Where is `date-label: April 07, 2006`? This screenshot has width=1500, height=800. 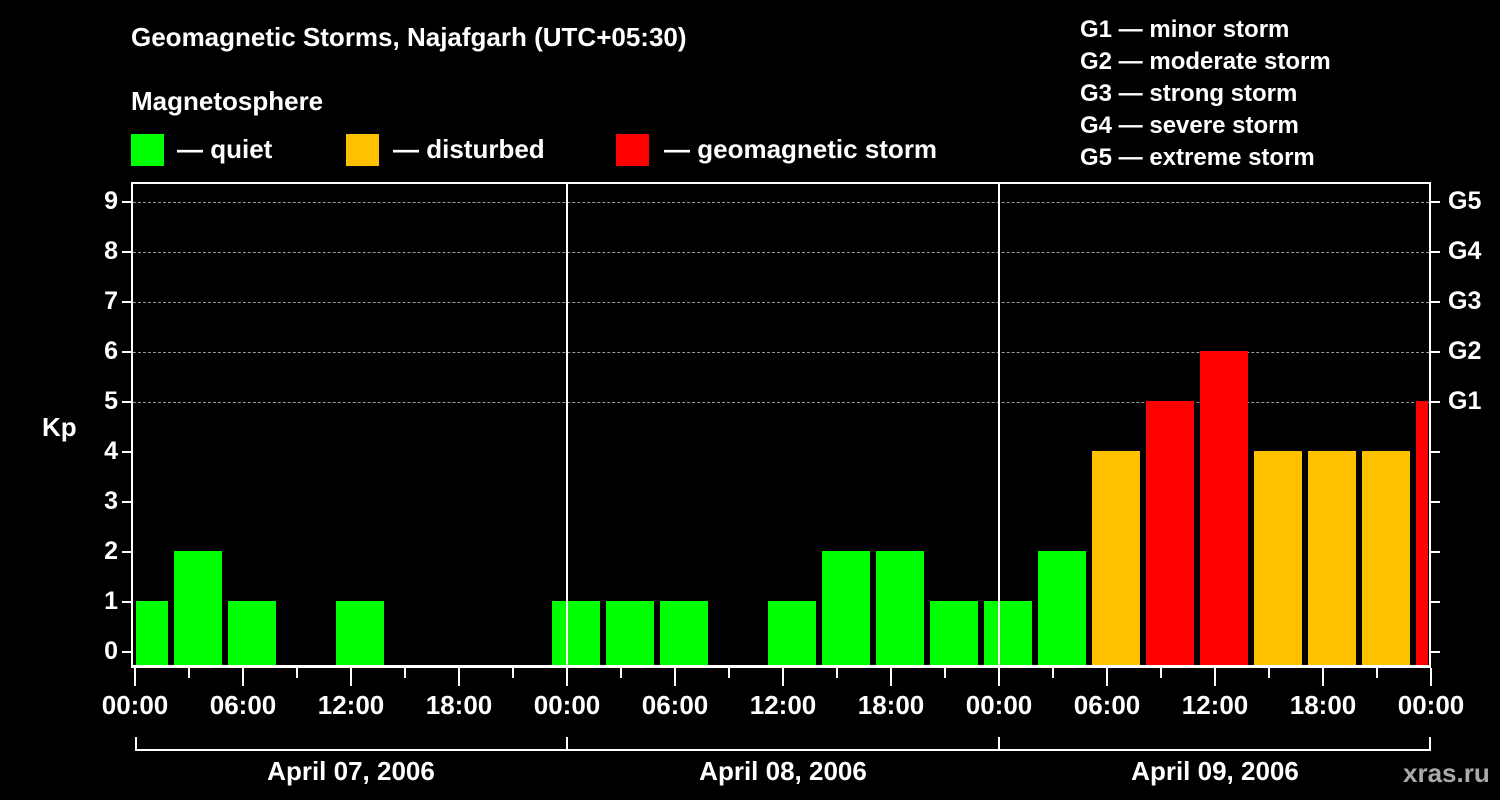
date-label: April 07, 2006 is located at coordinates (351, 771).